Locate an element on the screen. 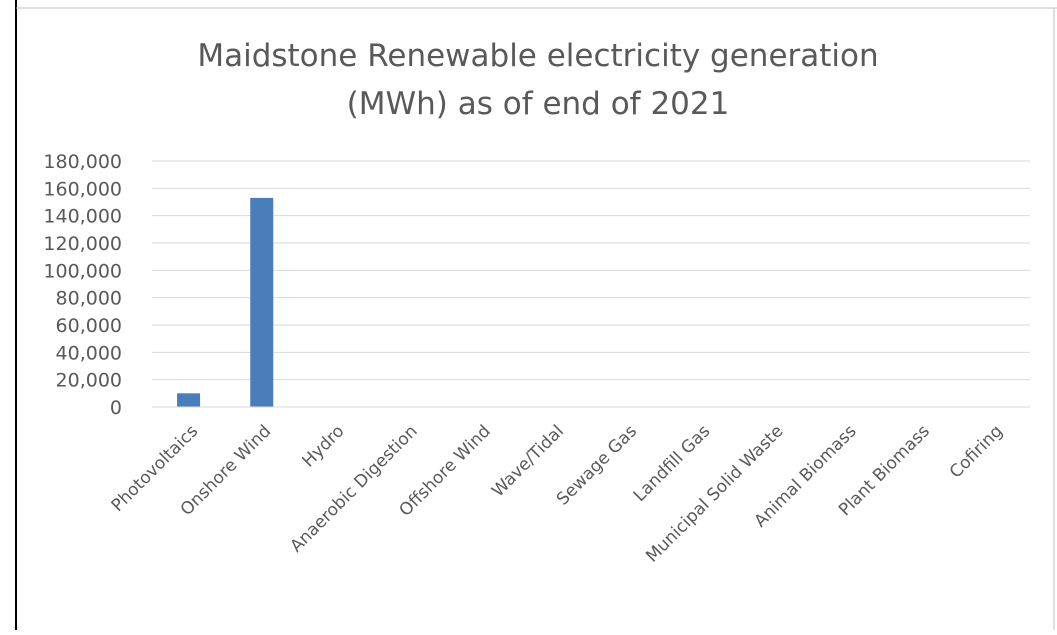 Image resolution: width=1057 pixels, height=635 pixels. y-tick-label: 80,000 is located at coordinates (89, 299).